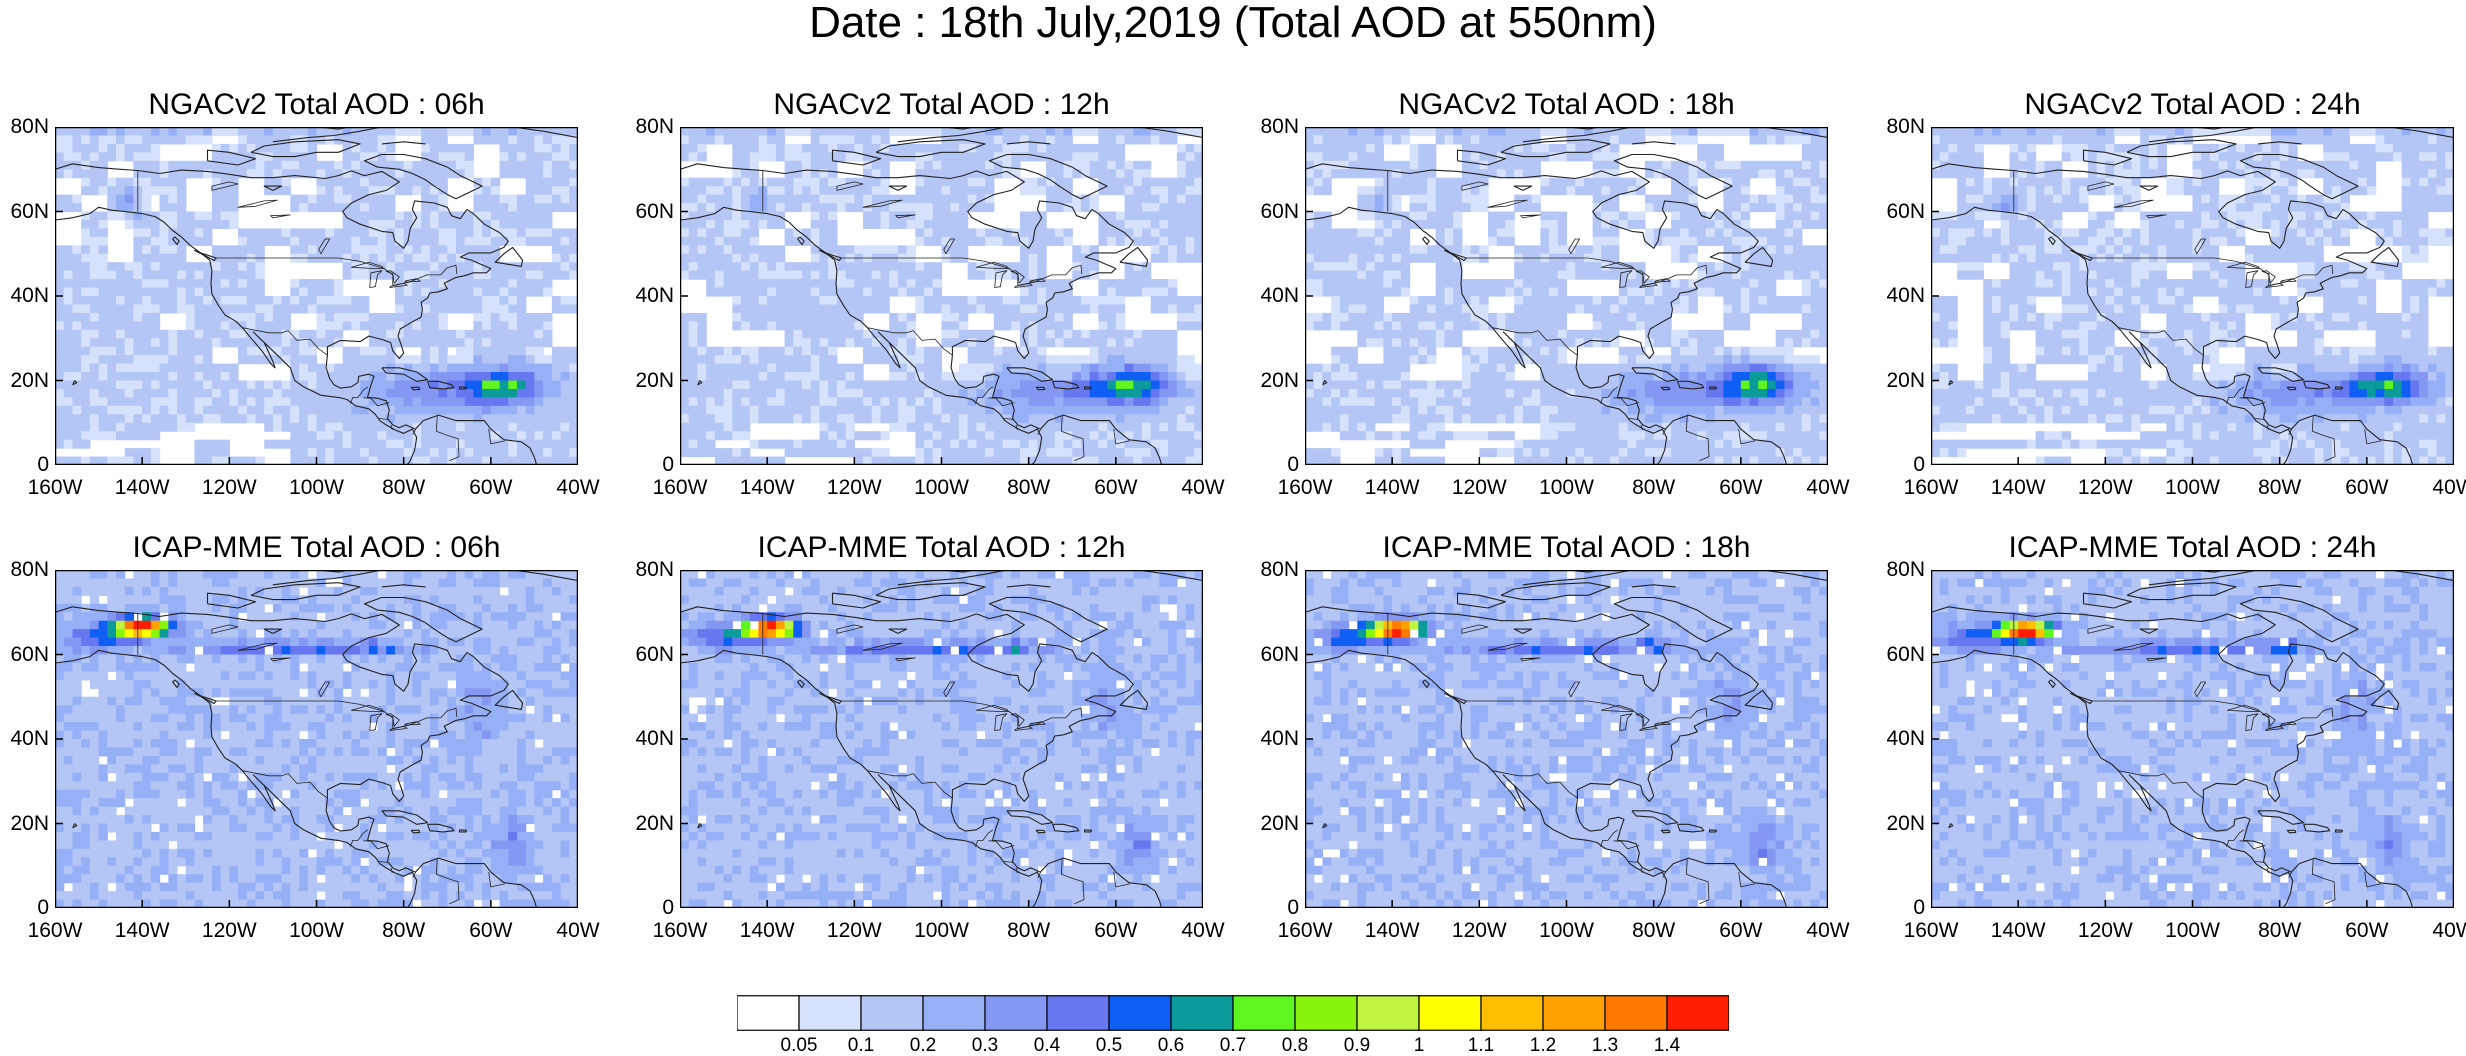  What do you see at coordinates (985, 1045) in the screenshot?
I see `colorbar-label: 0.3` at bounding box center [985, 1045].